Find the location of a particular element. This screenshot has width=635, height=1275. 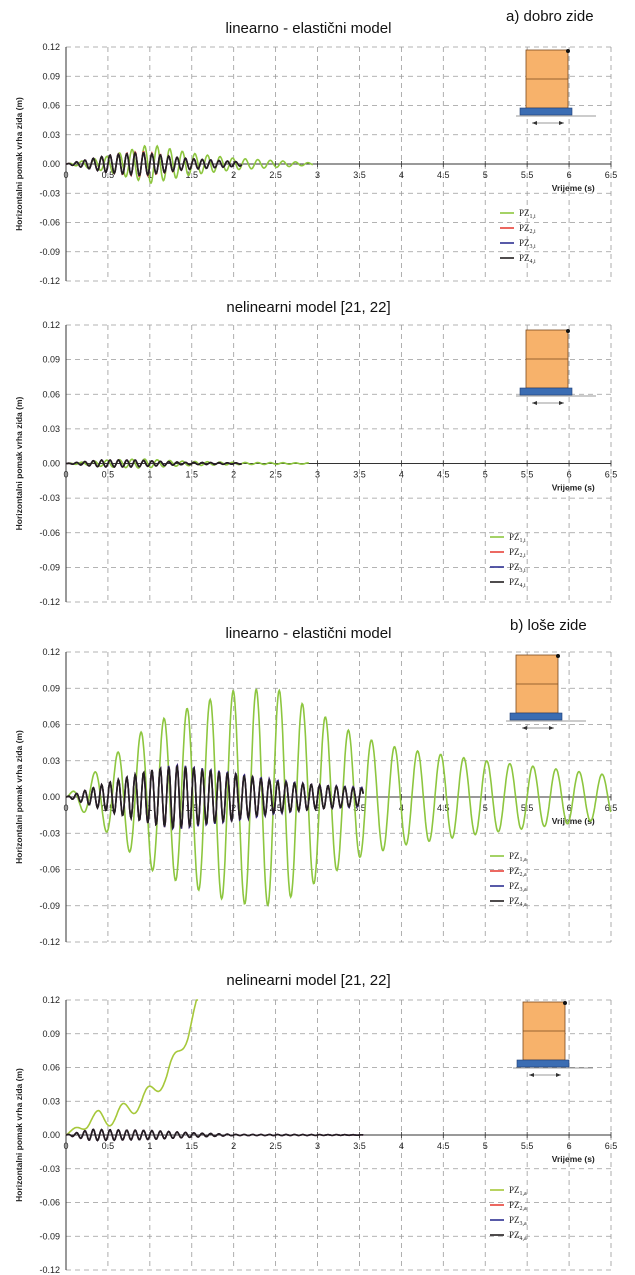

y-tick-label: -0.03 is located at coordinates (49, 1169).